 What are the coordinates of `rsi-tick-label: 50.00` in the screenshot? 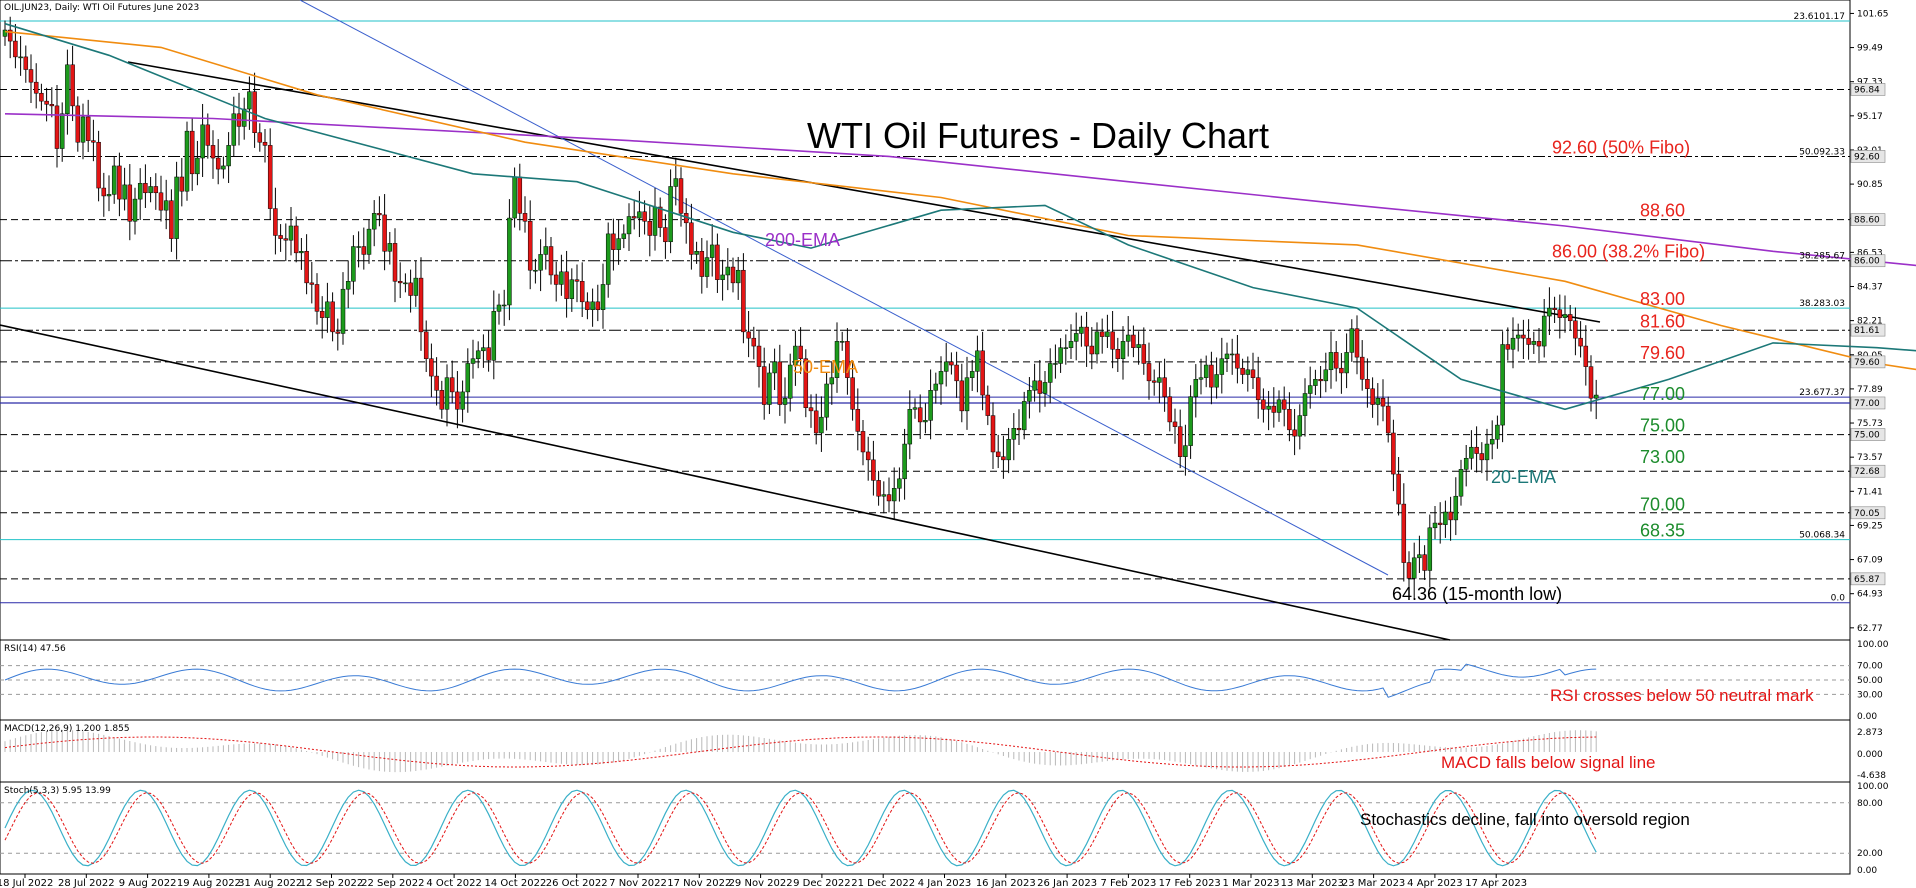 It's located at (1870, 681).